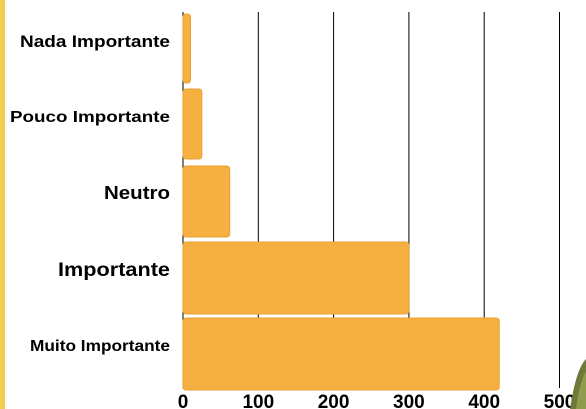 The width and height of the screenshot is (586, 409). I want to click on left-accent-strip, so click(2, 204).